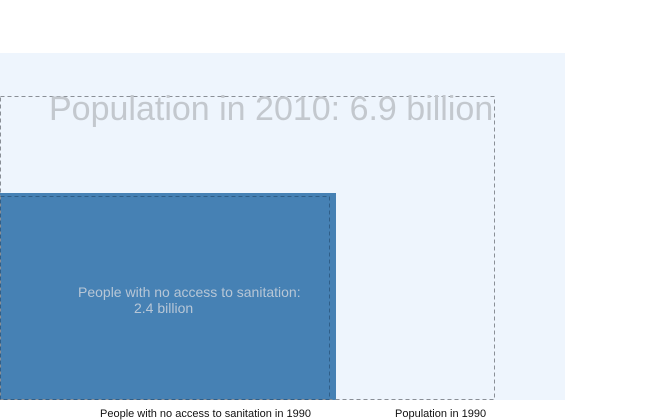 Image resolution: width=650 pixels, height=420 pixels. I want to click on sanitation-2010-label-line2: 2.4 billion, so click(164, 308).